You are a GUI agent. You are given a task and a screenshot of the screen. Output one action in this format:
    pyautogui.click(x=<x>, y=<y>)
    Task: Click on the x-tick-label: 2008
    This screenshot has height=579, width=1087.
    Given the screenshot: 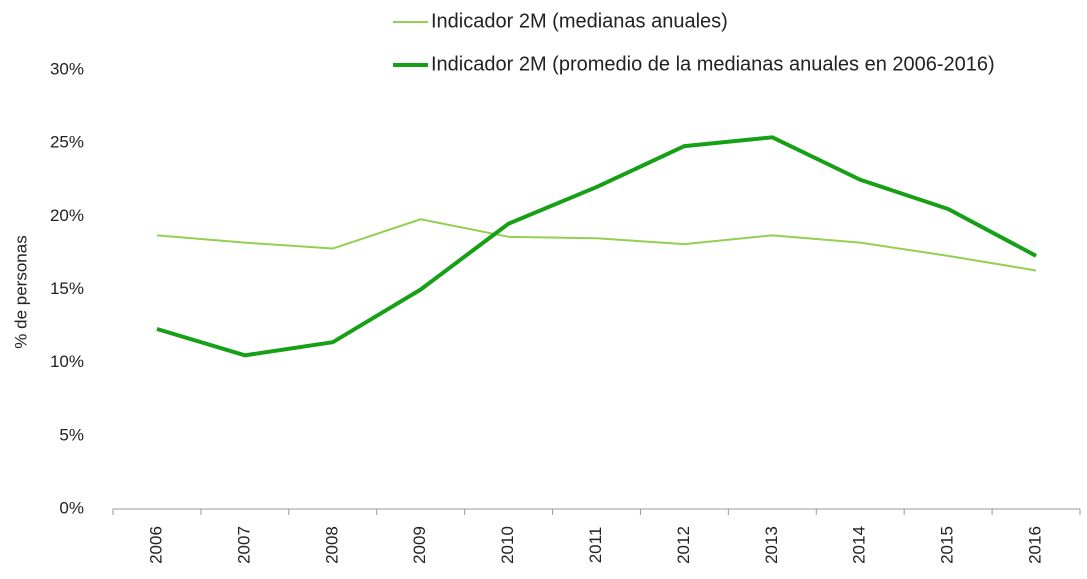 What is the action you would take?
    pyautogui.click(x=331, y=545)
    